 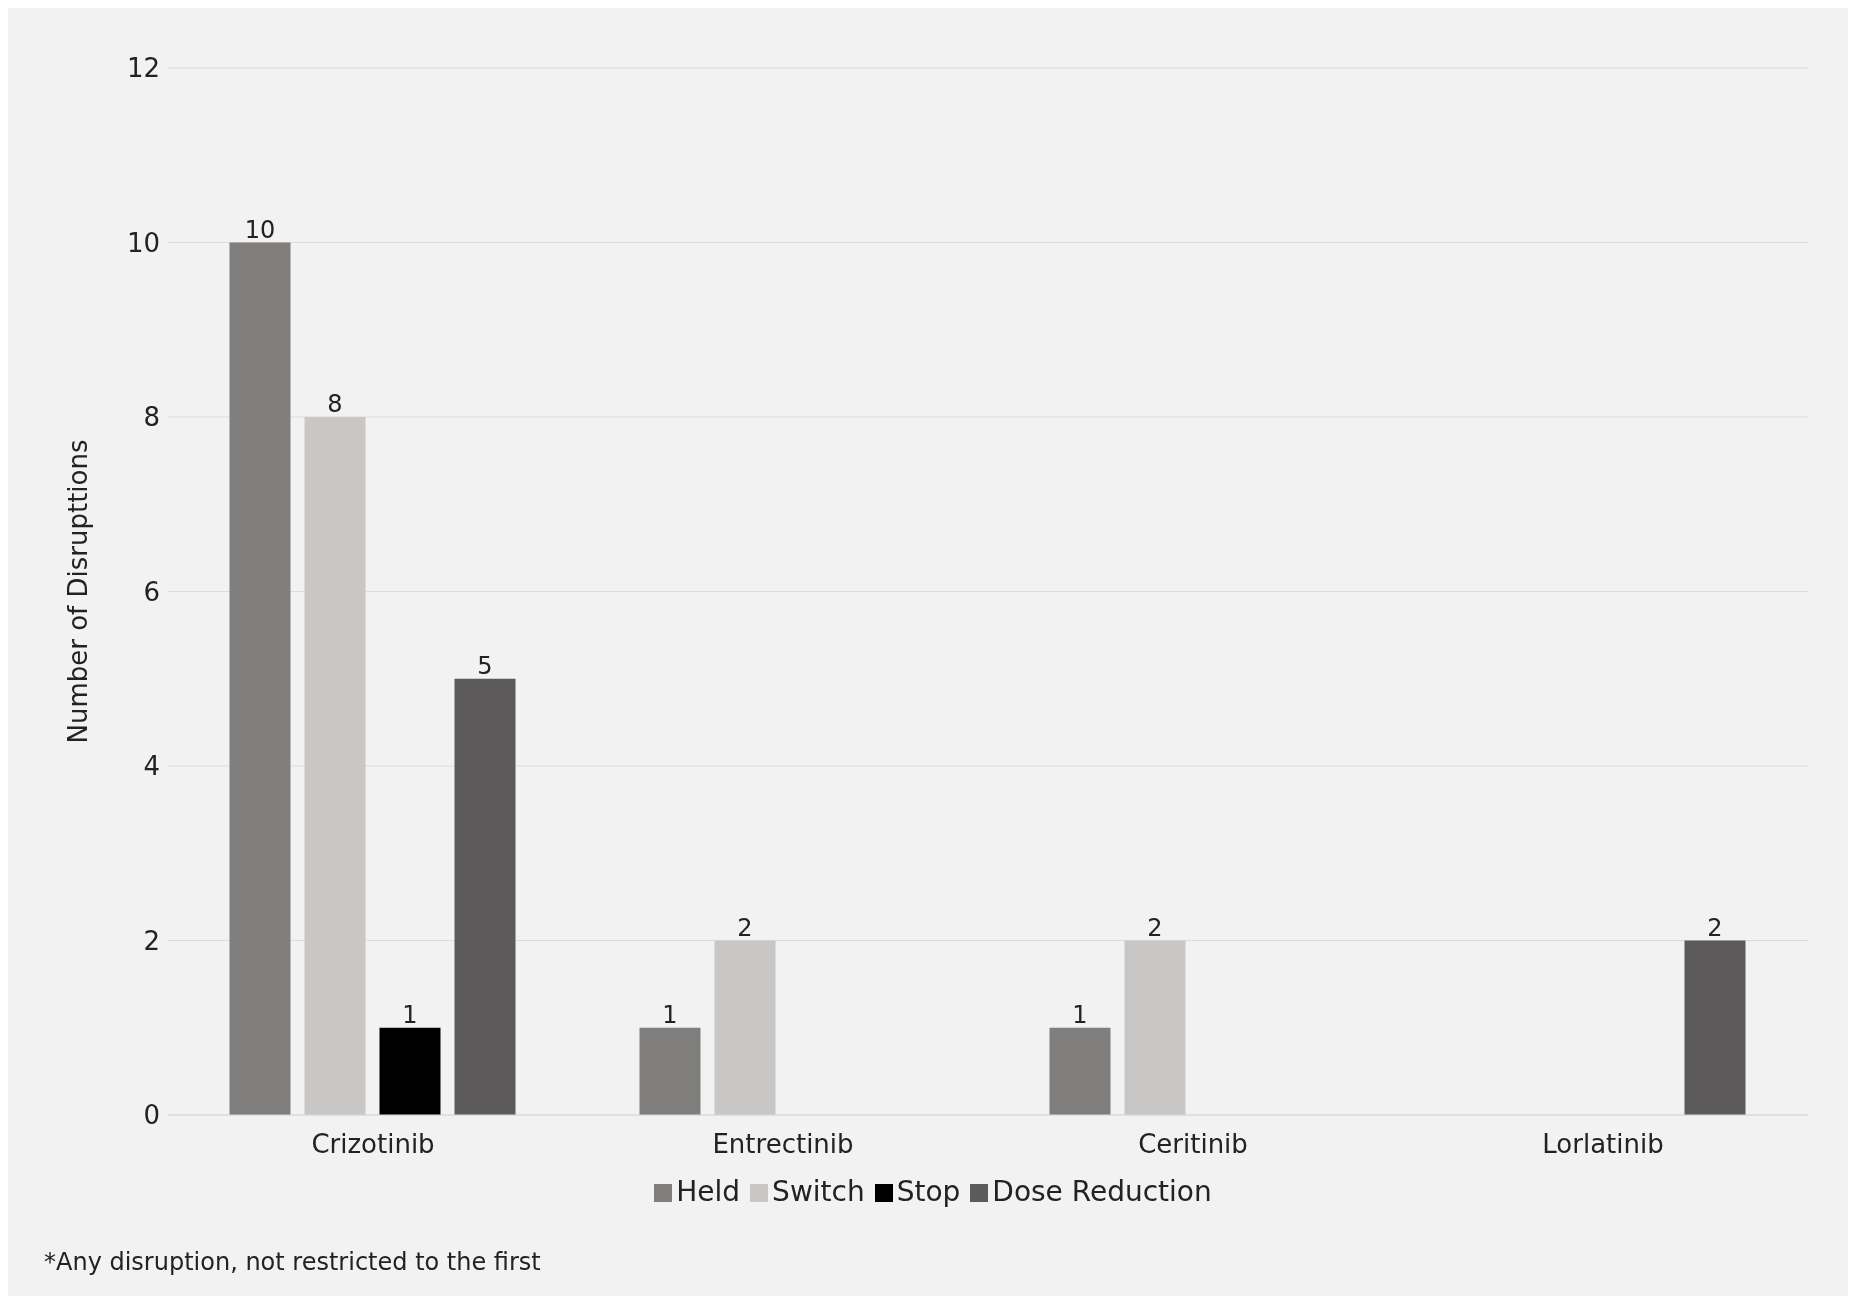 What do you see at coordinates (78, 591) in the screenshot?
I see `y-axis-title: Number of Disrupttions` at bounding box center [78, 591].